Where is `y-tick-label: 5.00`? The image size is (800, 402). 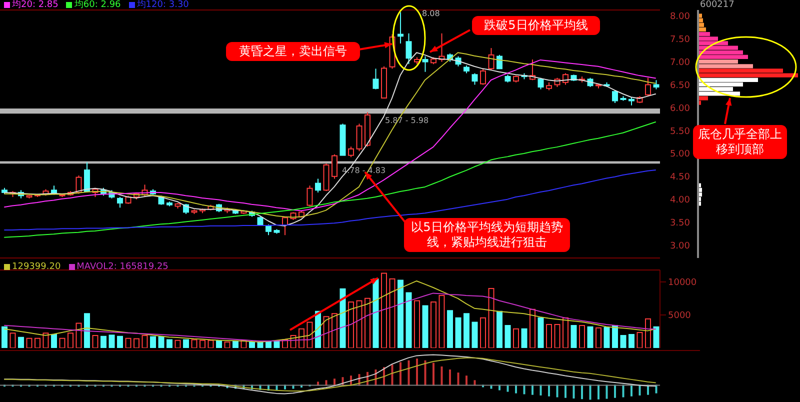 y-tick-label: 5.00 is located at coordinates (680, 155).